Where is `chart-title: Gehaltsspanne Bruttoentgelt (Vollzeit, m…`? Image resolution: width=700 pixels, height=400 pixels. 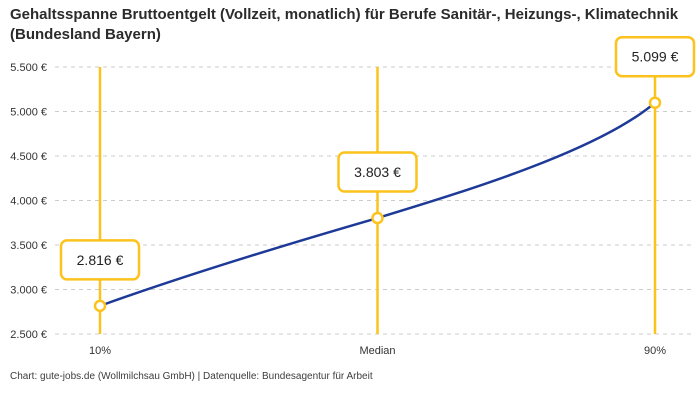 chart-title: Gehaltsspanne Bruttoentgelt (Vollzeit, m… is located at coordinates (344, 24).